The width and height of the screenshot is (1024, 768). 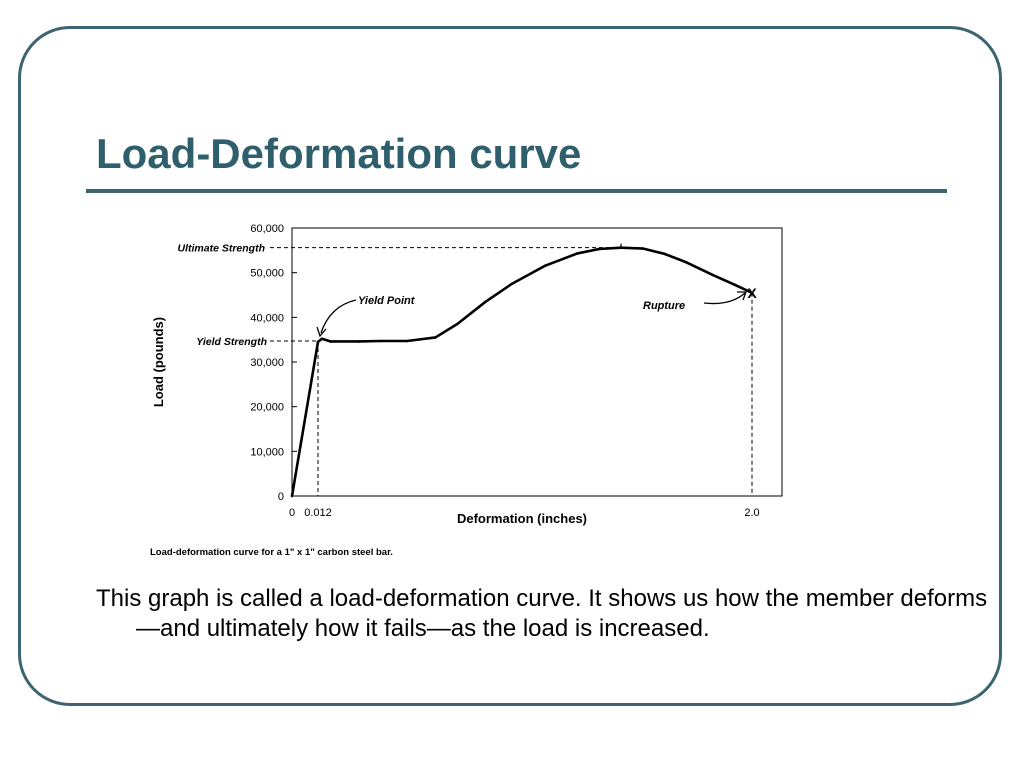 What do you see at coordinates (267, 363) in the screenshot?
I see `y-tick-label: 30,000` at bounding box center [267, 363].